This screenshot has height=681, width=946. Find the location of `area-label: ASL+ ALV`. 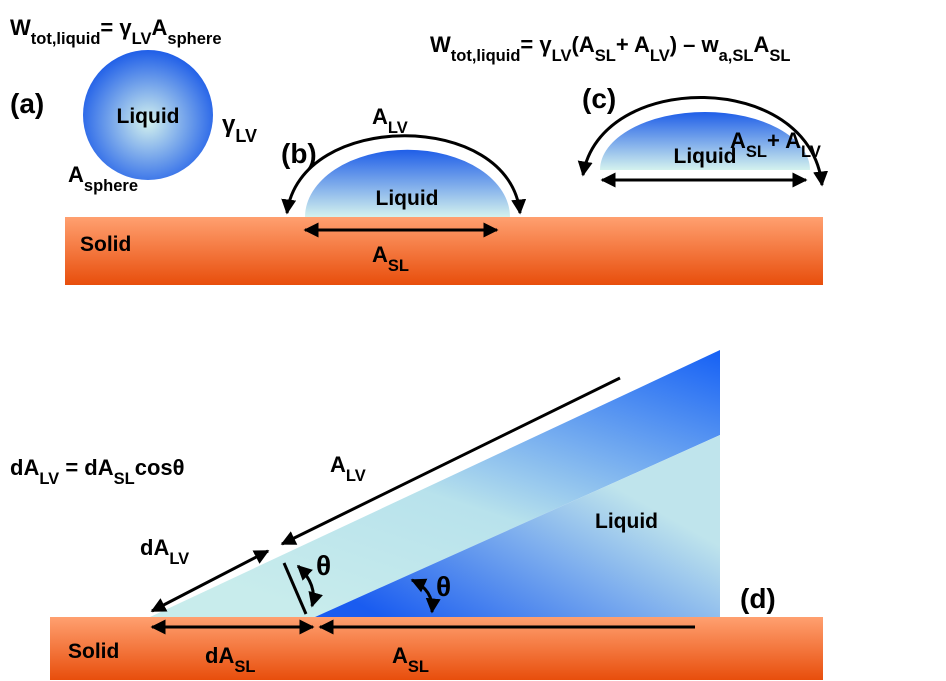

area-label: ASL+ ALV is located at coordinates (775, 144).